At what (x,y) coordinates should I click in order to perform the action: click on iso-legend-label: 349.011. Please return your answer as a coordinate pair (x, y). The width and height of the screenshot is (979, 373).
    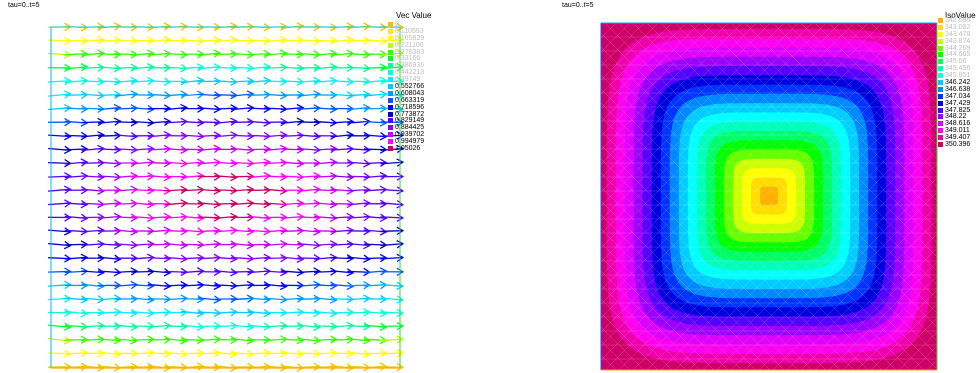
    Looking at the image, I should click on (957, 131).